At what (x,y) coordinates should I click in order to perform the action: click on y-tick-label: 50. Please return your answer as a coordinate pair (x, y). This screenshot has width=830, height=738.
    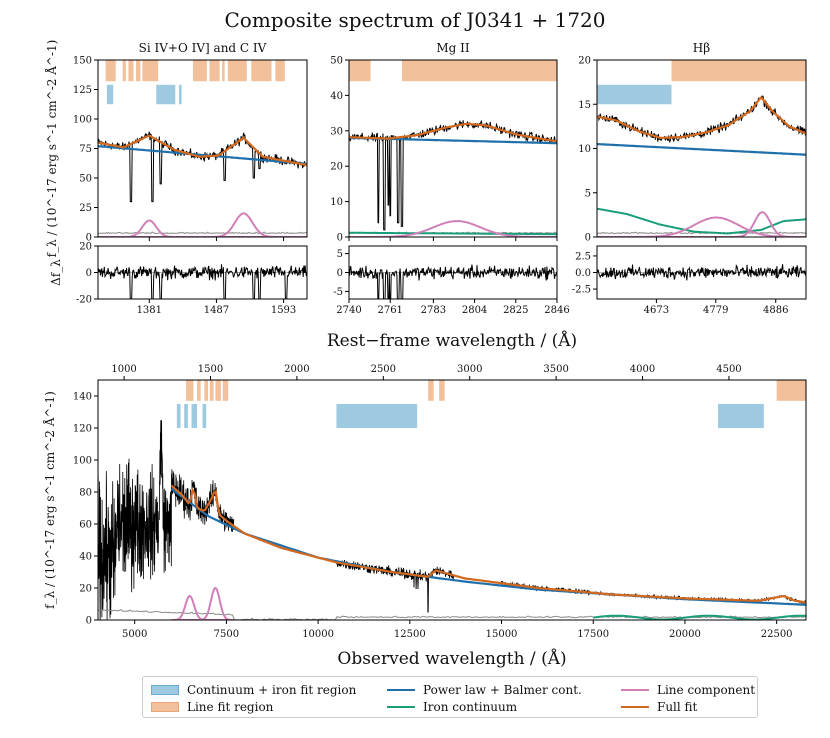
    Looking at the image, I should click on (336, 61).